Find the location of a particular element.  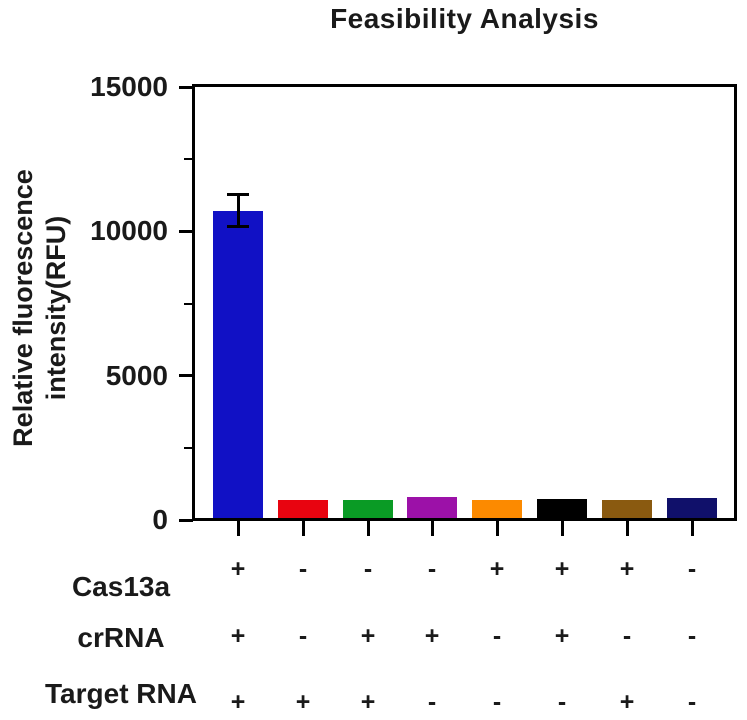

condition-sign-r2-c8: - is located at coordinates (692, 636).